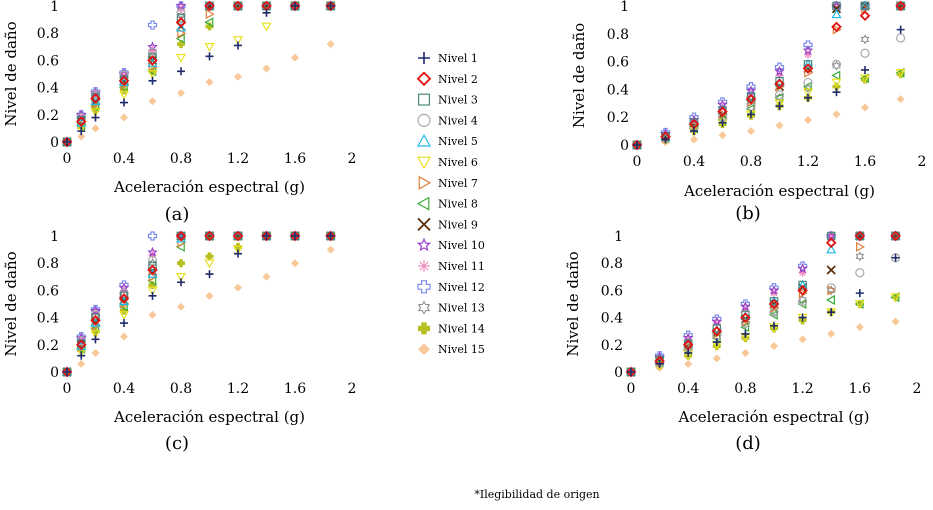  What do you see at coordinates (458, 162) in the screenshot?
I see `legend-label: Nivel 6` at bounding box center [458, 162].